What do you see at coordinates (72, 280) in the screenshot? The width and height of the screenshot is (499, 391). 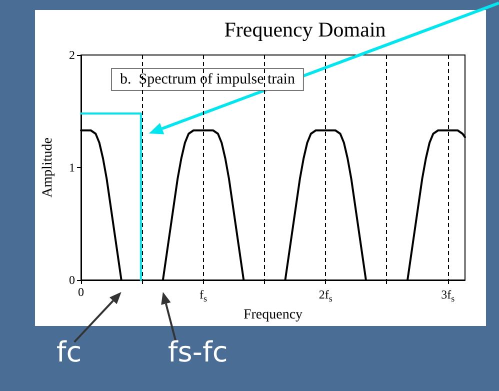 I see `y-tick-label: 0` at bounding box center [72, 280].